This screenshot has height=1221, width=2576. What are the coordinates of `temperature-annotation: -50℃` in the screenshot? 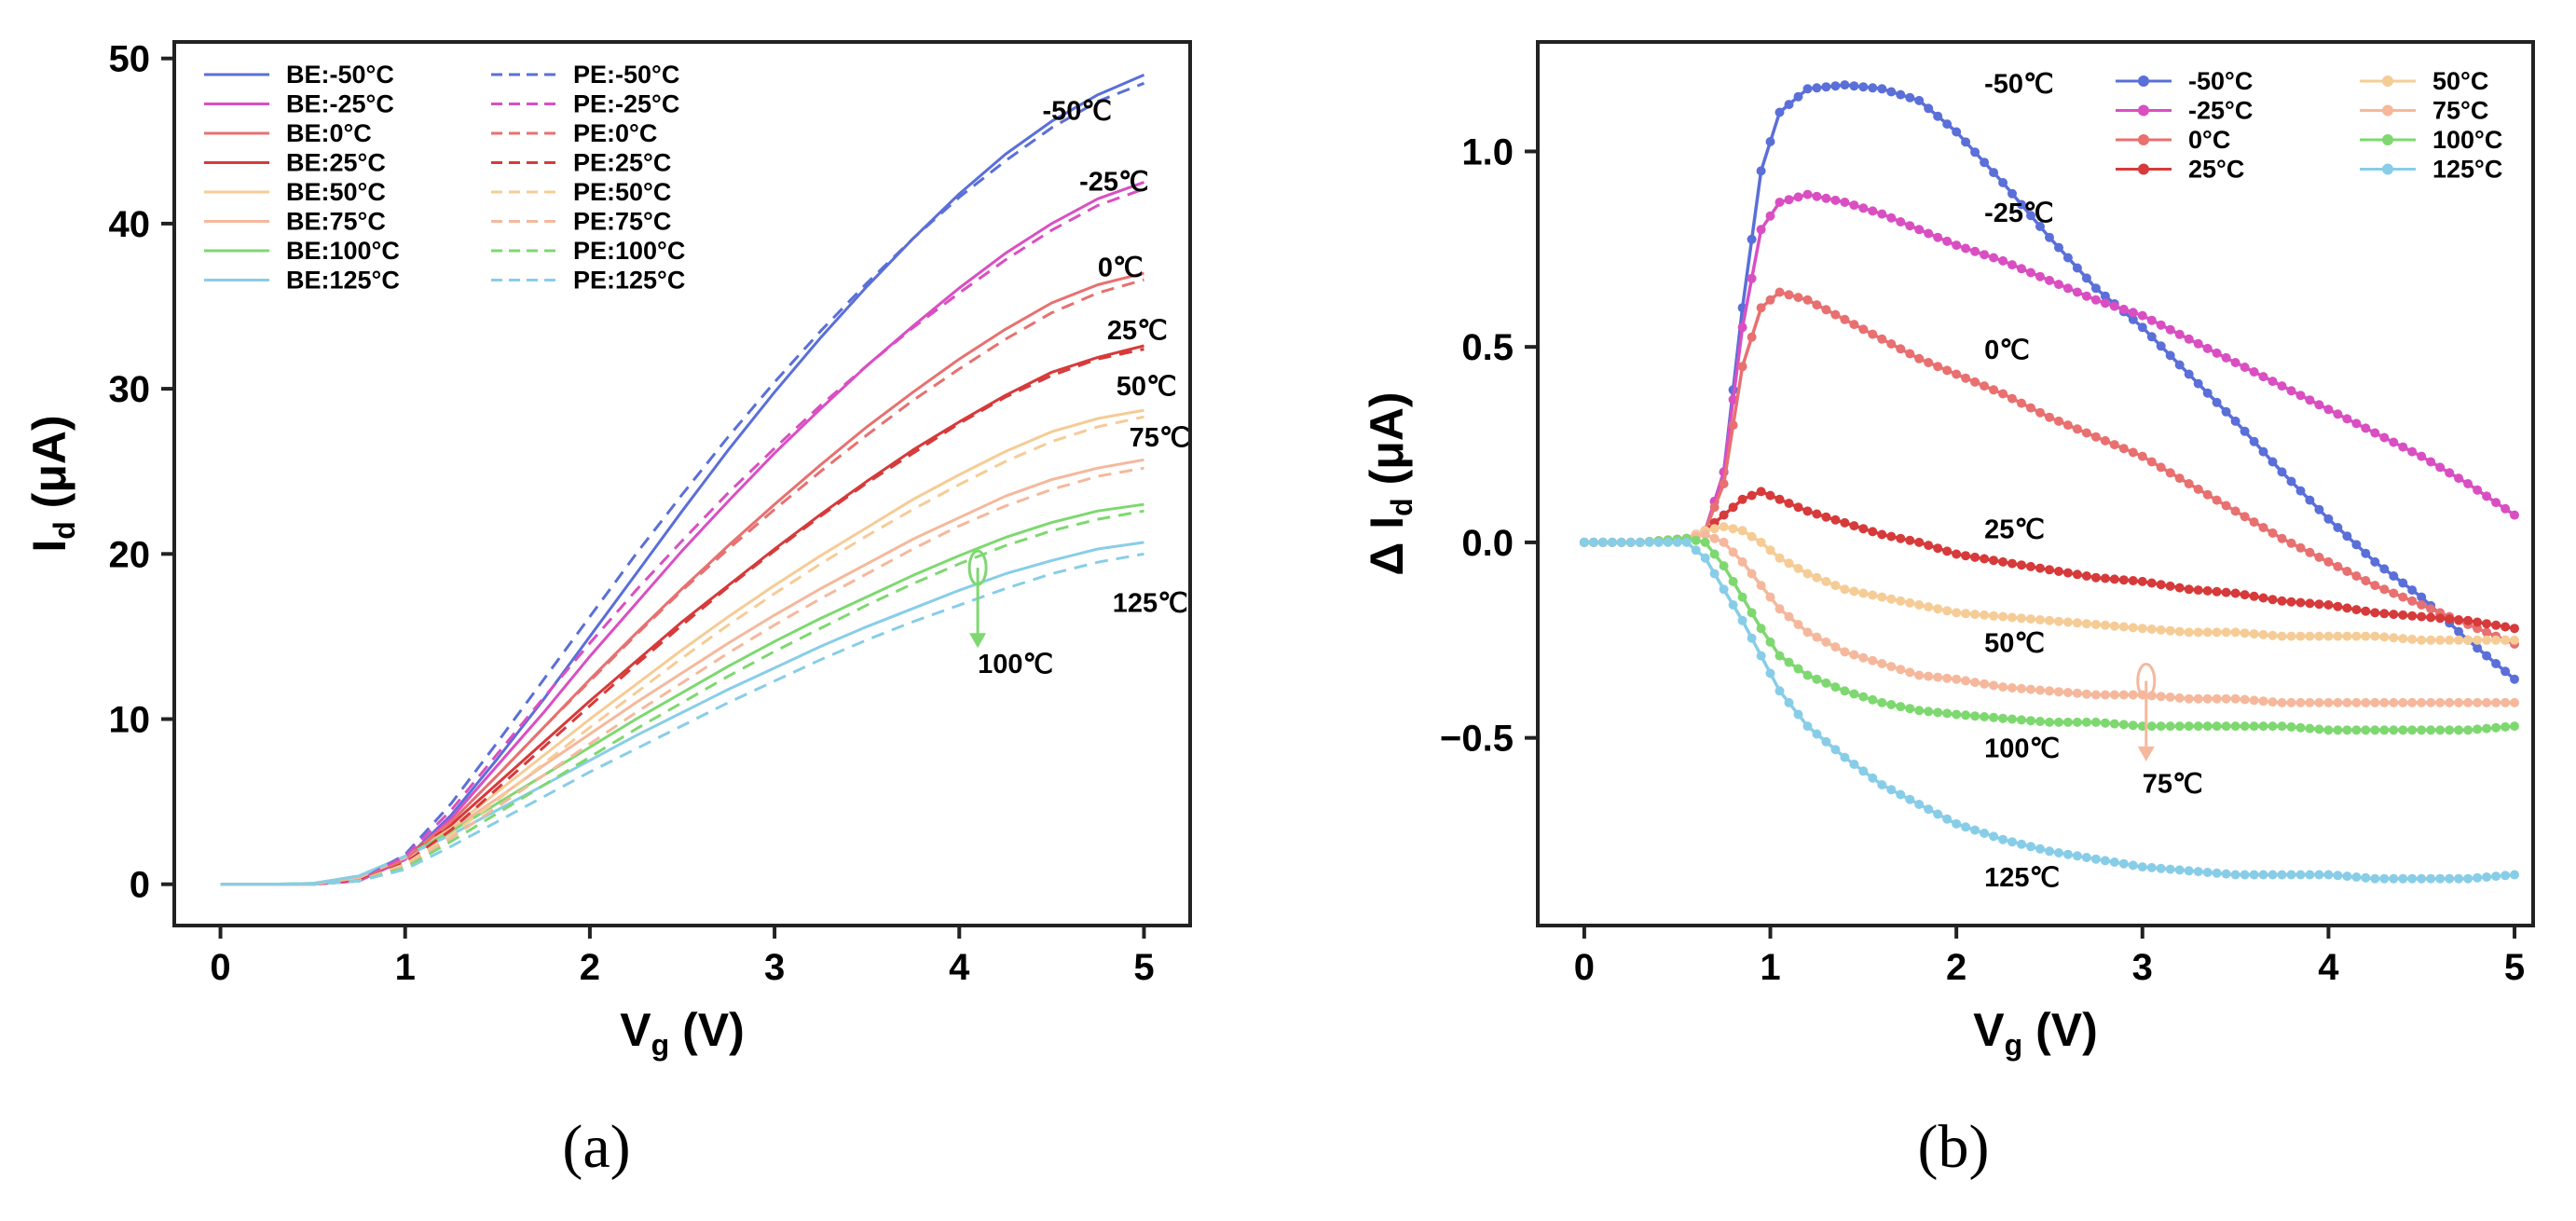 It's located at (2018, 85).